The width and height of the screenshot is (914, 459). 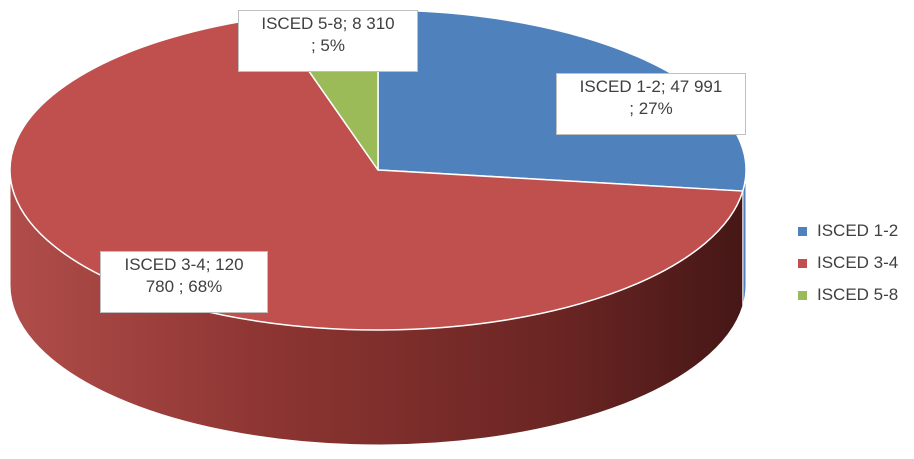 What do you see at coordinates (328, 41) in the screenshot?
I see `data-label-isced-5-8: ISCED 5-8; 8 310 ; 5%` at bounding box center [328, 41].